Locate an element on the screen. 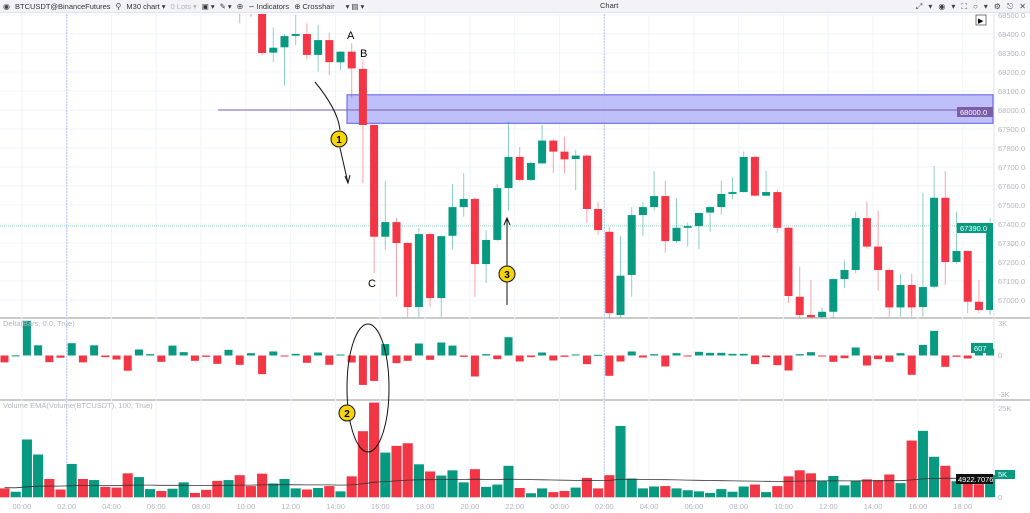 This screenshot has width=1030, height=513. lots-dropdown: 0 Lots ▾ is located at coordinates (184, 6).